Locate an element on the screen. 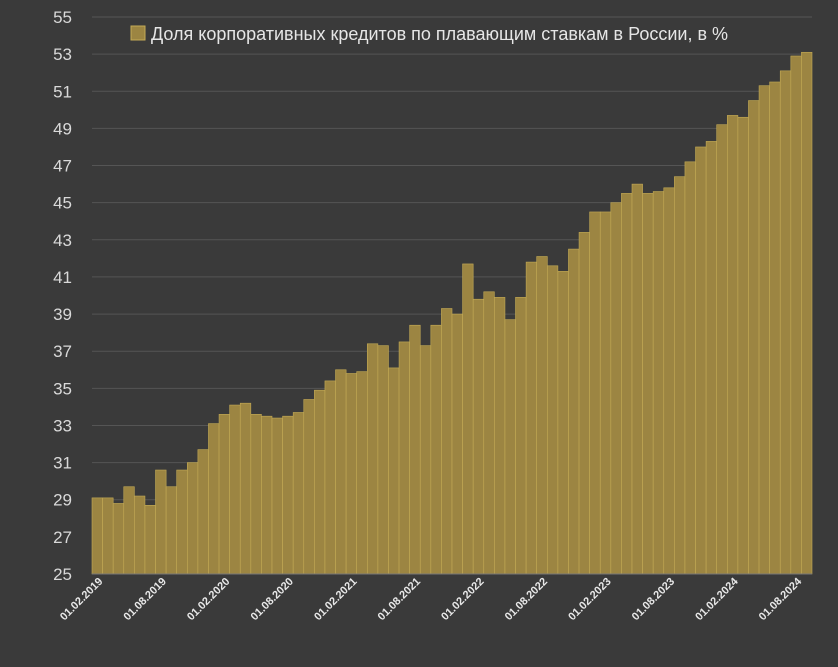  y-tick-label: 51 is located at coordinates (62, 91).